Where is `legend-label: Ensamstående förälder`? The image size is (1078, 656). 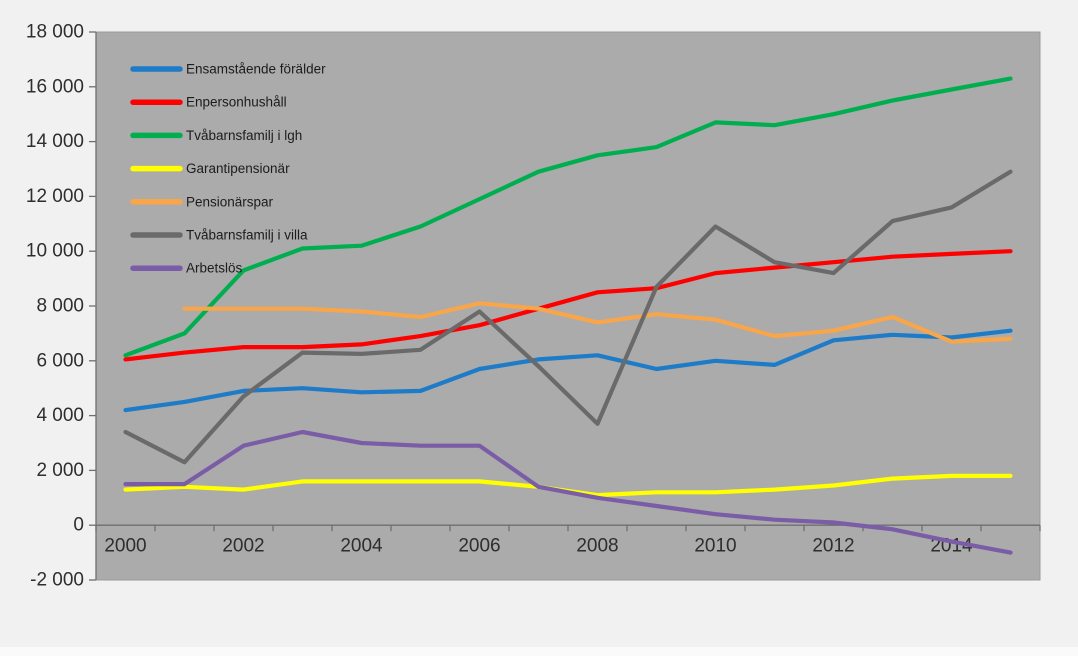
legend-label: Ensamstående förälder is located at coordinates (256, 69).